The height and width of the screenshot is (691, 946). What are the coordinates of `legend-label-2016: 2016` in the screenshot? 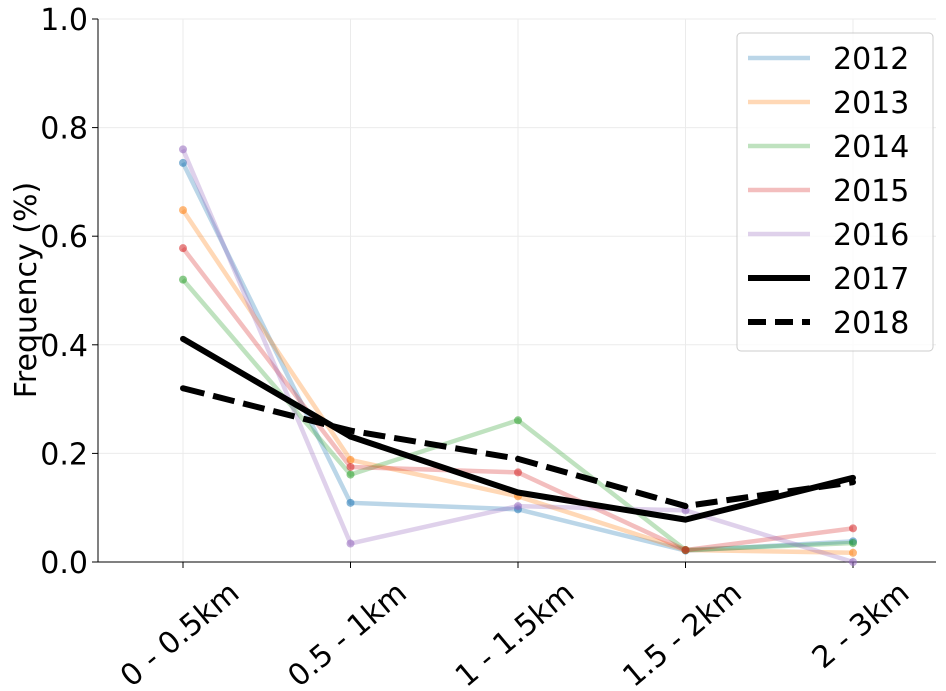 It's located at (871, 235).